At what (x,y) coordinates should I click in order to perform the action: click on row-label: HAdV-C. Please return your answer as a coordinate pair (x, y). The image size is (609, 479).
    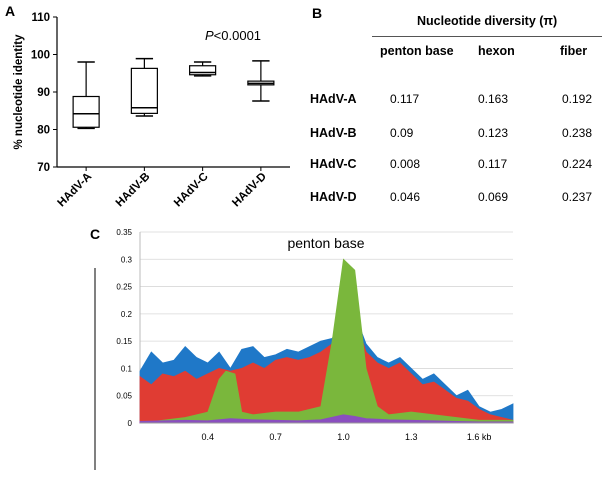
    Looking at the image, I should click on (333, 164).